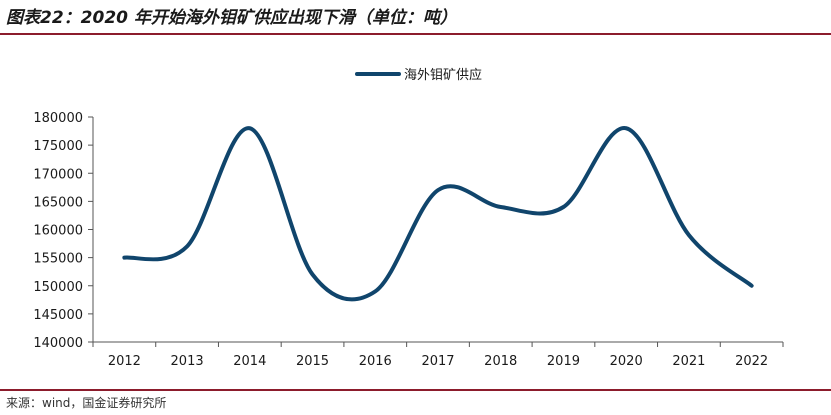 The height and width of the screenshot is (415, 831). I want to click on x-tick-label: 2012, so click(124, 361).